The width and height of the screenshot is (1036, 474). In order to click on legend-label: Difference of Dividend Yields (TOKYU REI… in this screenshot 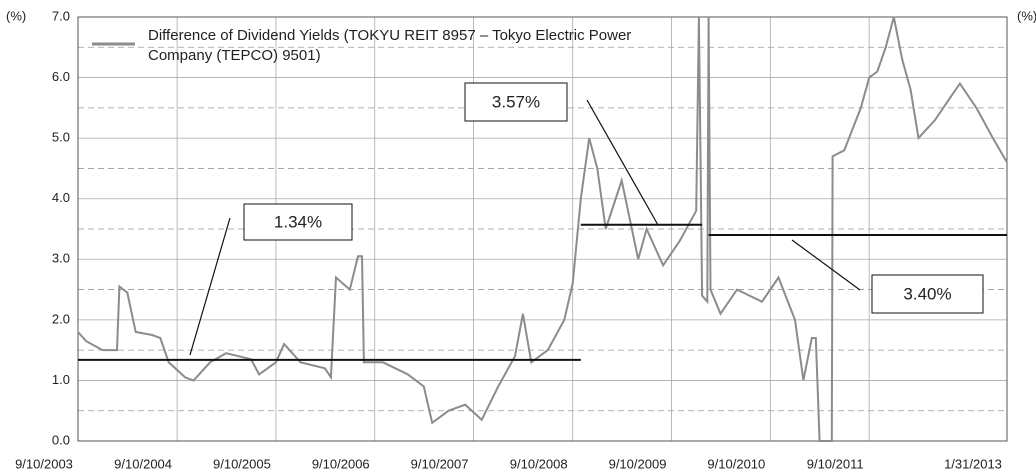, I will do `click(390, 45)`.